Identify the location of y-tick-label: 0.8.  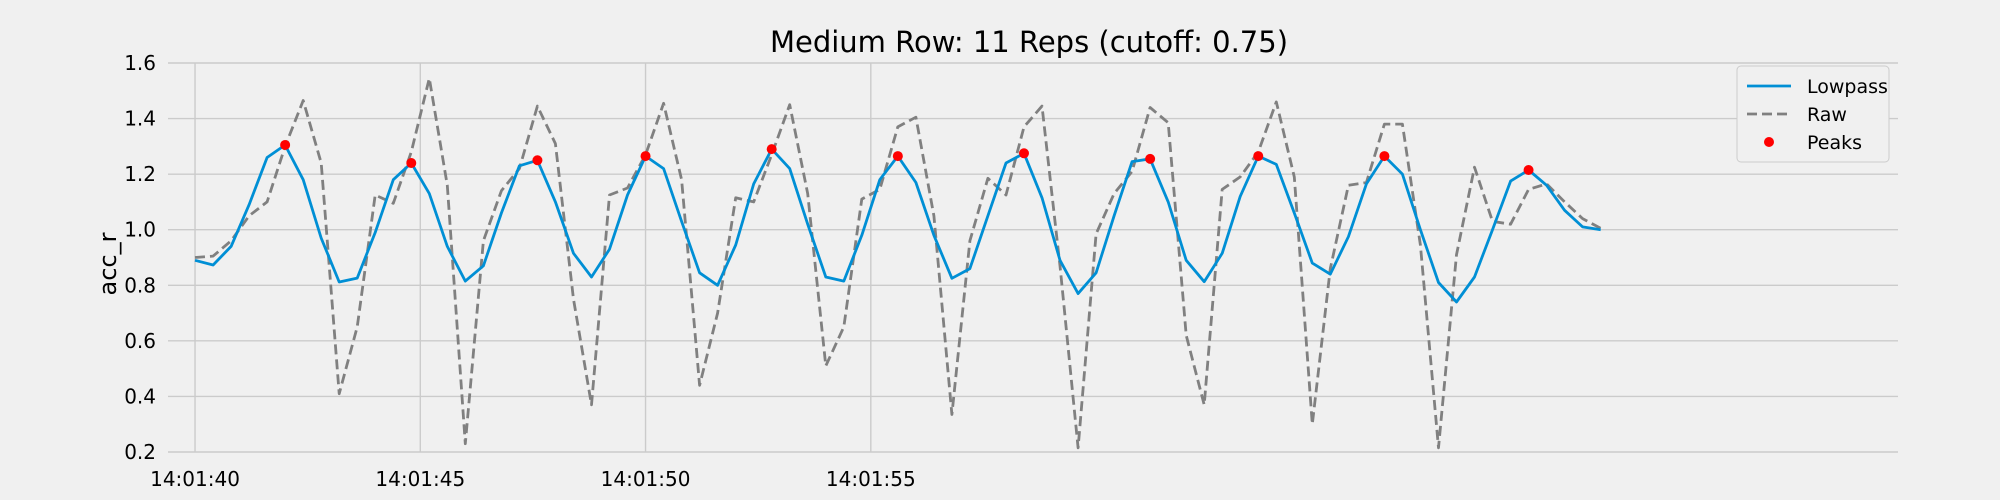
(140, 285).